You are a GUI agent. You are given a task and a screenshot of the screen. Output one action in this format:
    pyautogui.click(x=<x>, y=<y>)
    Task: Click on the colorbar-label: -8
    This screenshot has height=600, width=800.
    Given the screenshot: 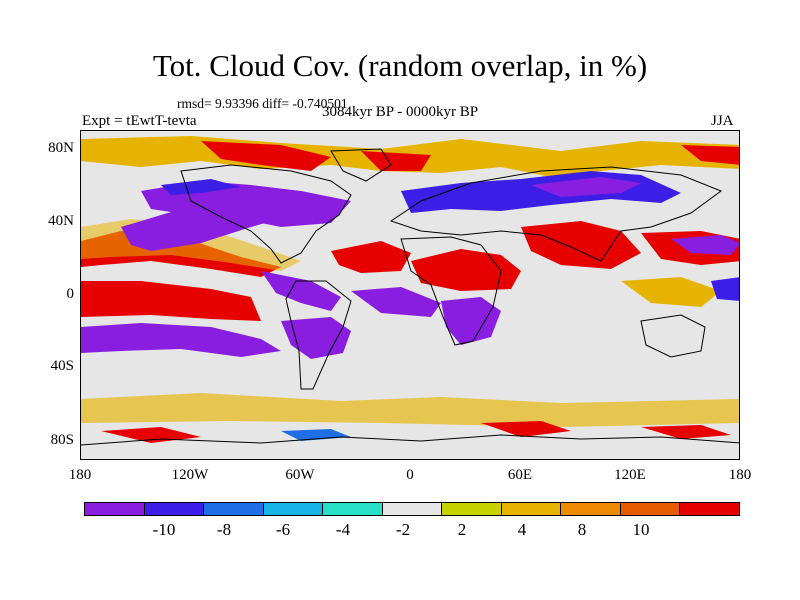 What is the action you would take?
    pyautogui.click(x=224, y=529)
    